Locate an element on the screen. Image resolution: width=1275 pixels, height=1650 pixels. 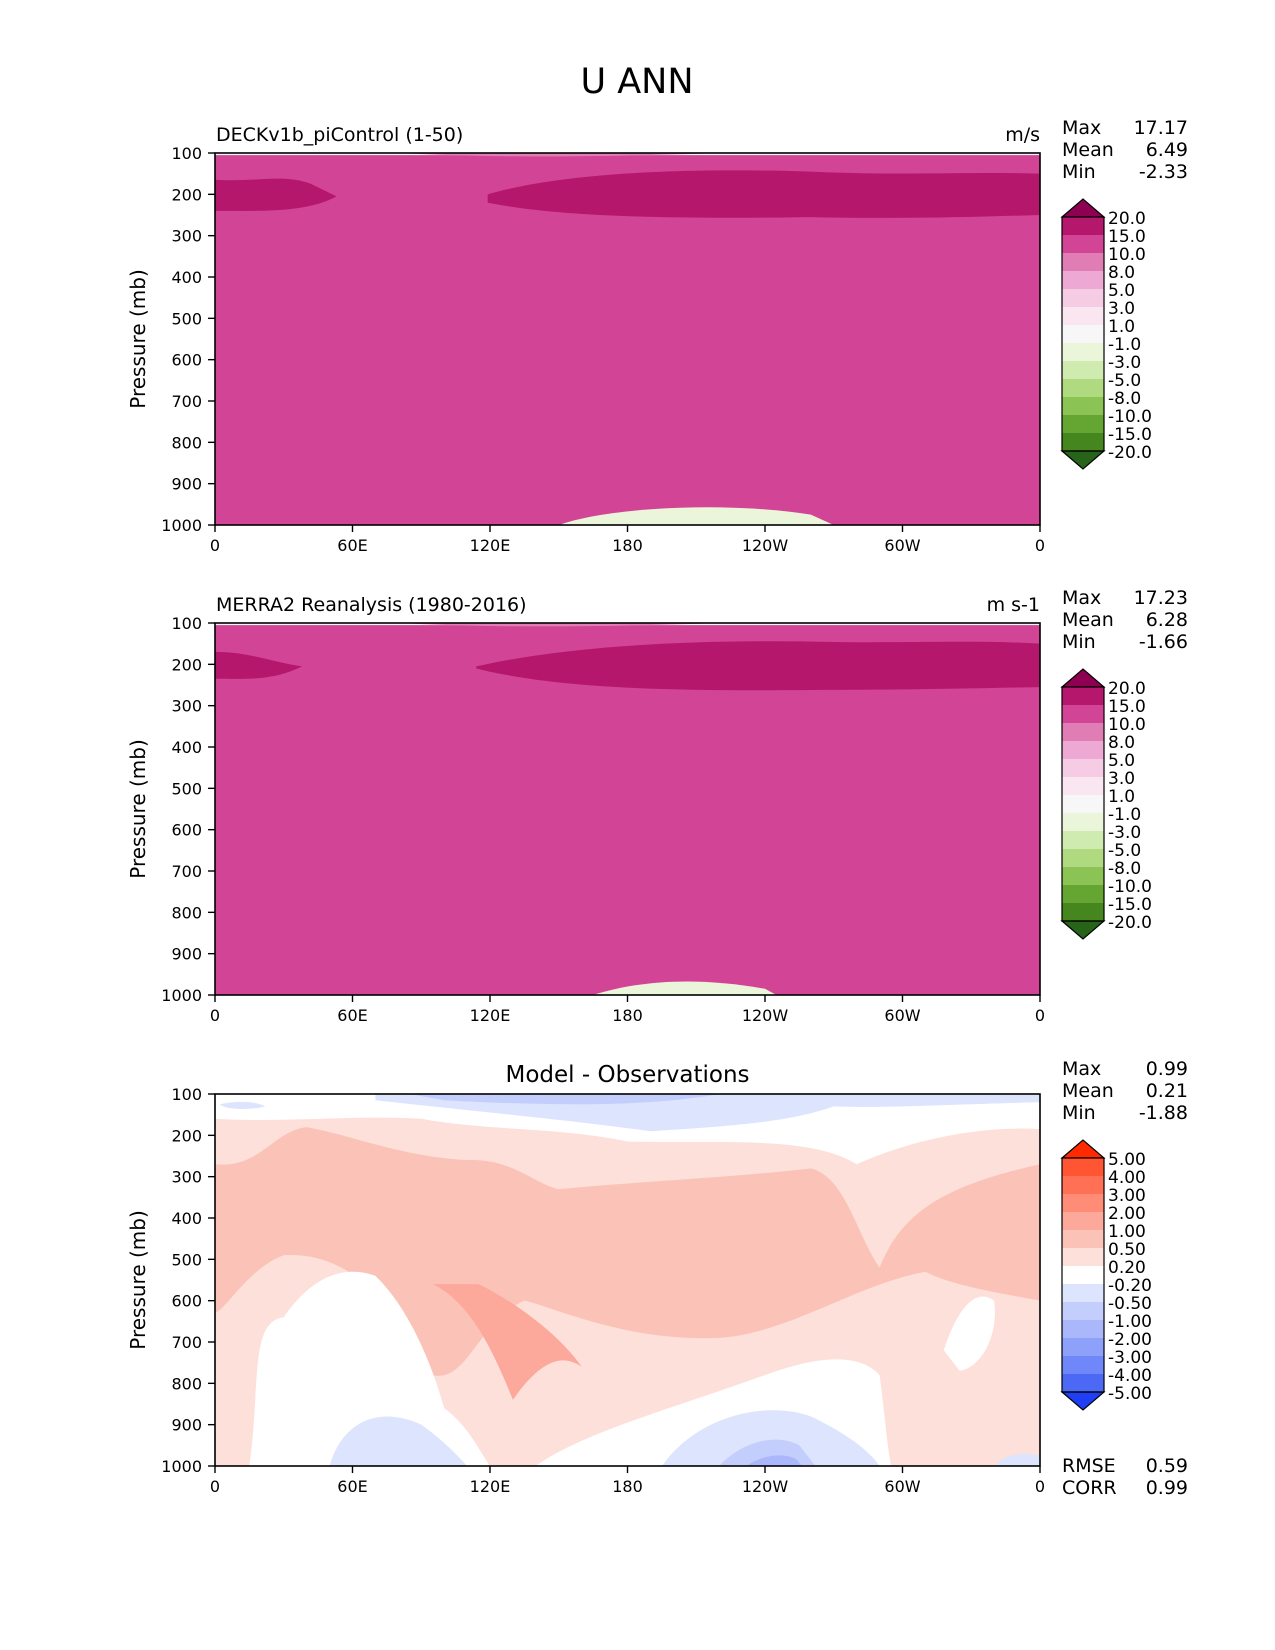
diff-strong-positive-region is located at coordinates (507, 1342).